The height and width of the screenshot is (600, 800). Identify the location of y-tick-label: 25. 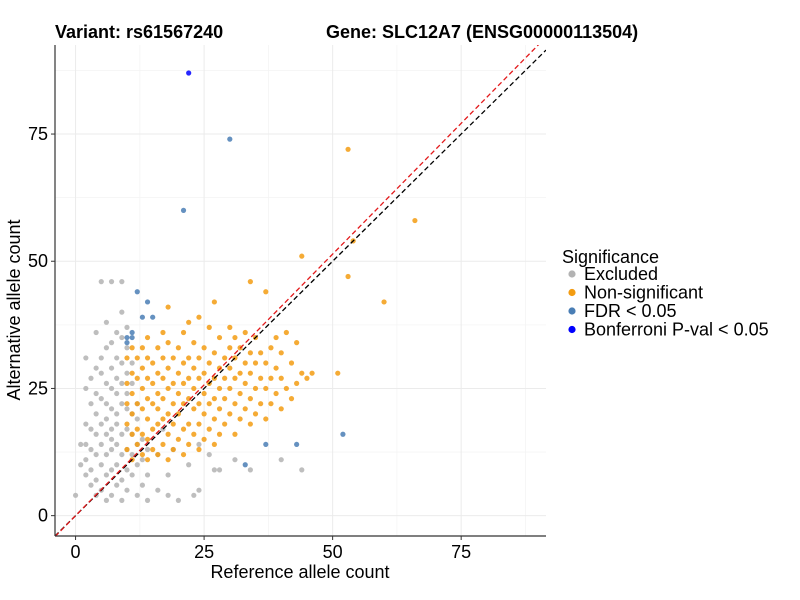
(38, 388).